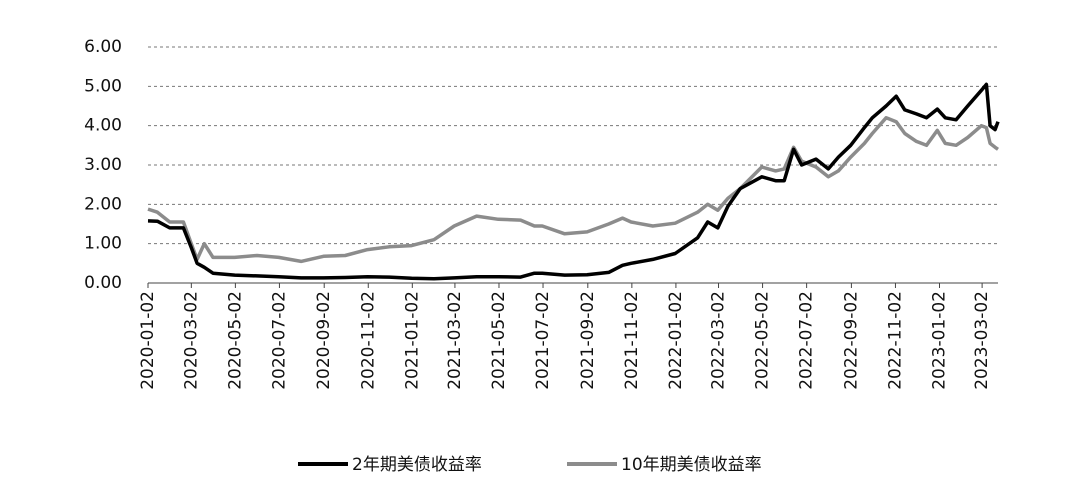 The width and height of the screenshot is (1080, 496). What do you see at coordinates (412, 340) in the screenshot?
I see `x-tick-label: 2021-01-02` at bounding box center [412, 340].